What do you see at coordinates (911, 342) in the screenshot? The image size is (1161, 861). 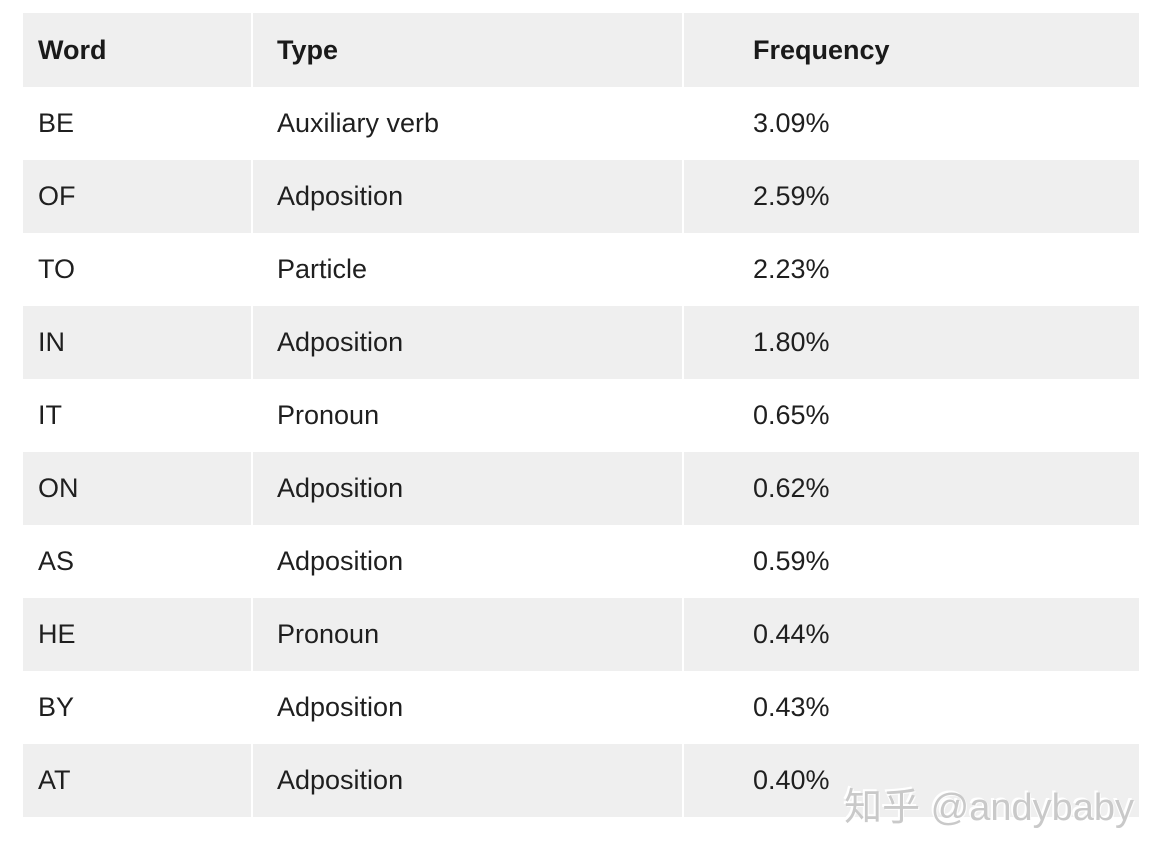 I see `frequency-cell: 1.80%` at bounding box center [911, 342].